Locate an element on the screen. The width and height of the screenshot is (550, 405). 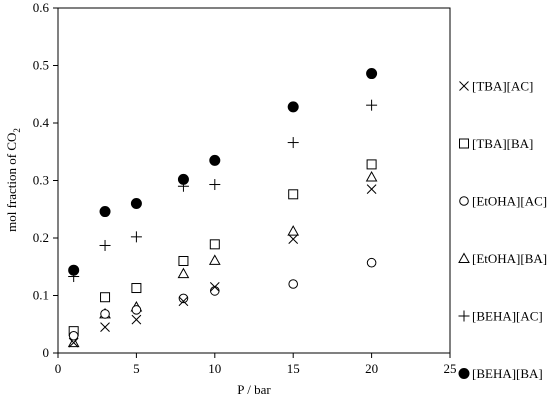
legend-label: [TBA][AC] is located at coordinates (502, 86).